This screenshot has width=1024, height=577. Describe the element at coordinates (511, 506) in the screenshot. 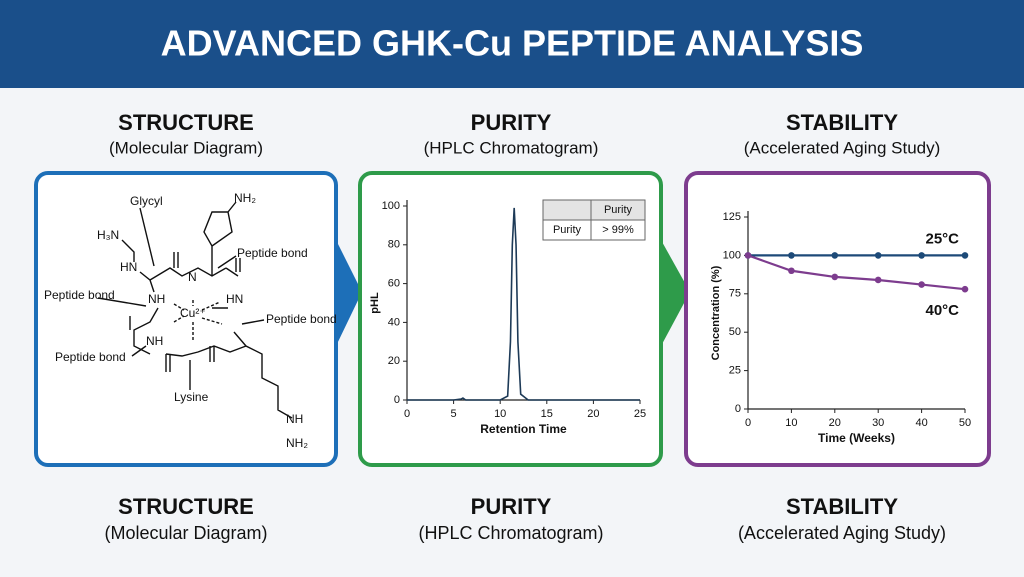

I see `footer-title: PURITY` at that location.